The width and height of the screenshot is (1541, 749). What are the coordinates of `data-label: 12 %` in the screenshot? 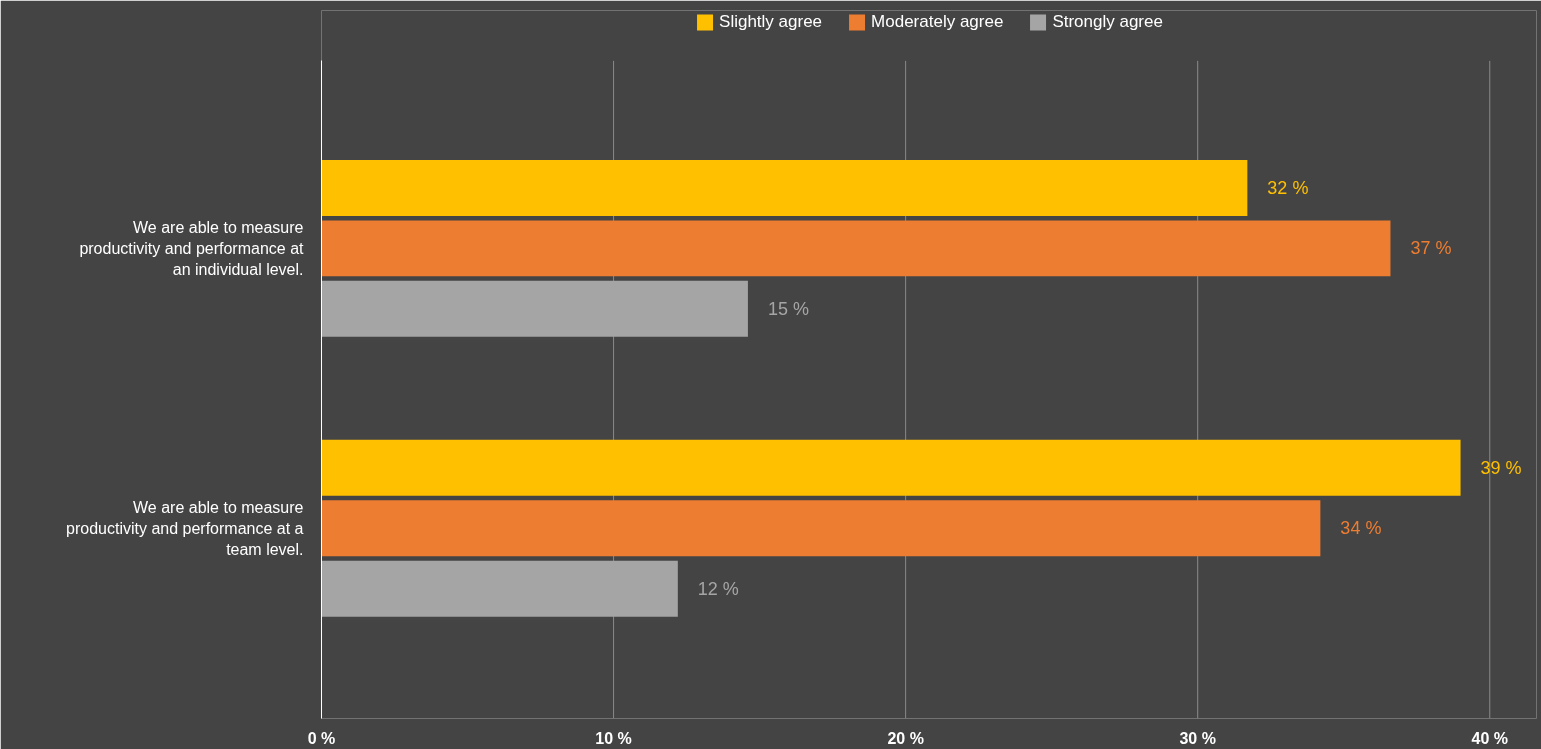 It's located at (718, 588).